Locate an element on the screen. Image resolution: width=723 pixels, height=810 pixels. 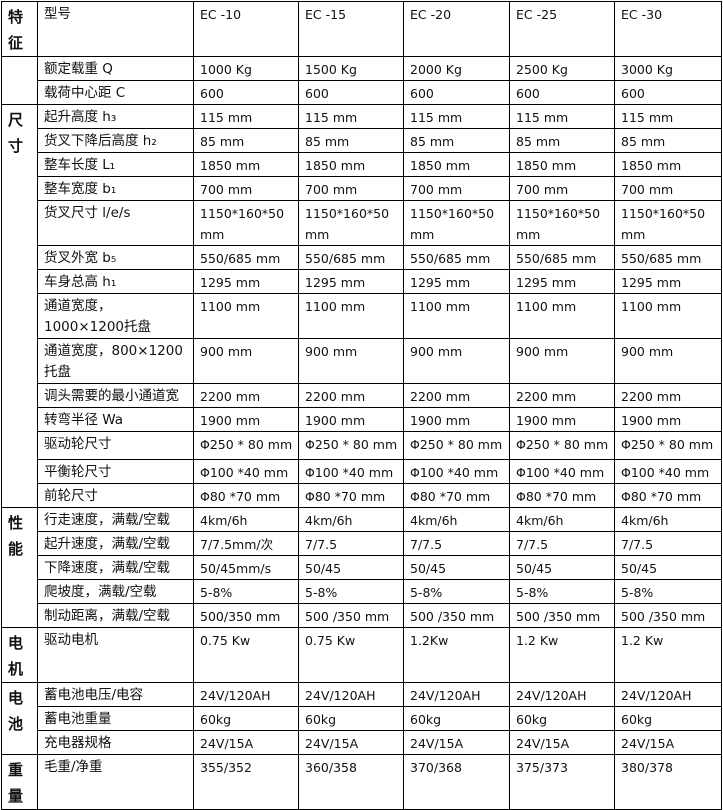
group-label: 重量 is located at coordinates (19, 782).